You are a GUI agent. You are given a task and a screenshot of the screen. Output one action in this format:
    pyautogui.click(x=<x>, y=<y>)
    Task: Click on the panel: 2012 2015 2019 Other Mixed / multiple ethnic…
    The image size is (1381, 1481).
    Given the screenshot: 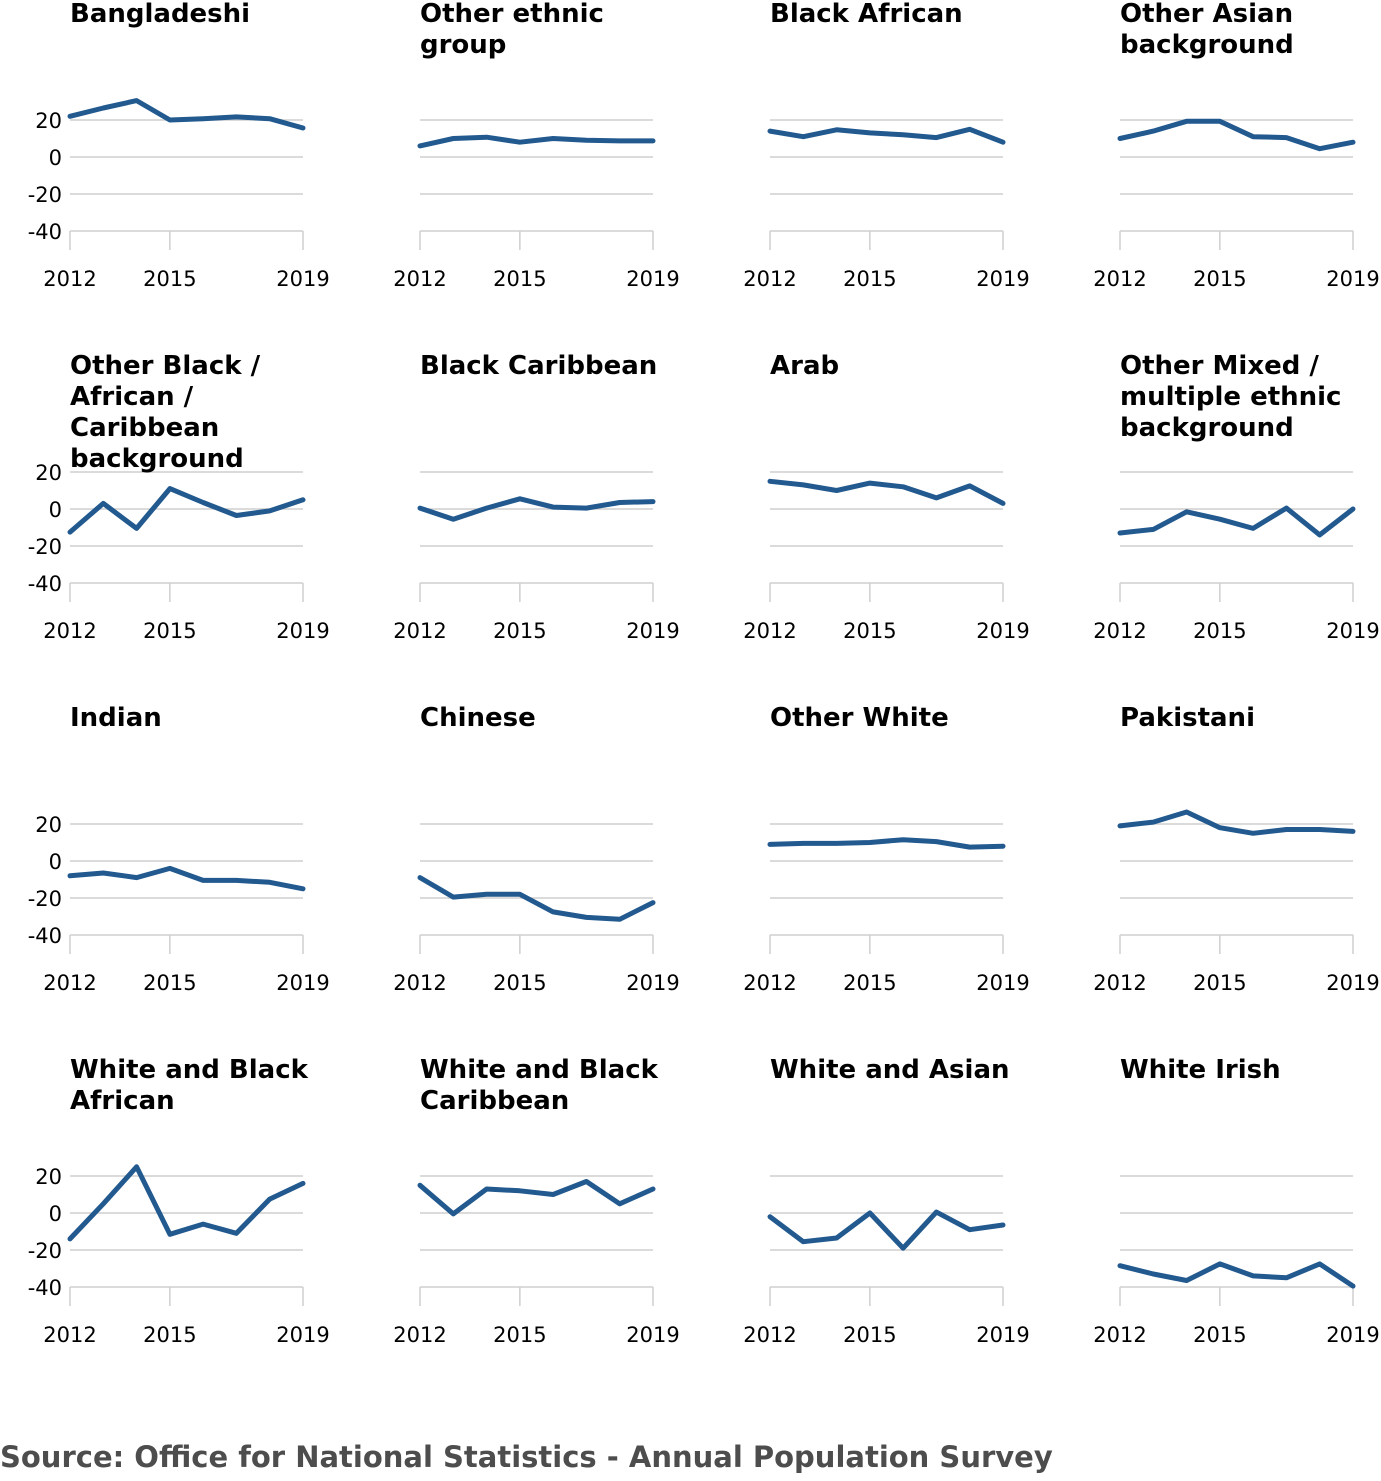 What is the action you would take?
    pyautogui.click(x=1236, y=497)
    